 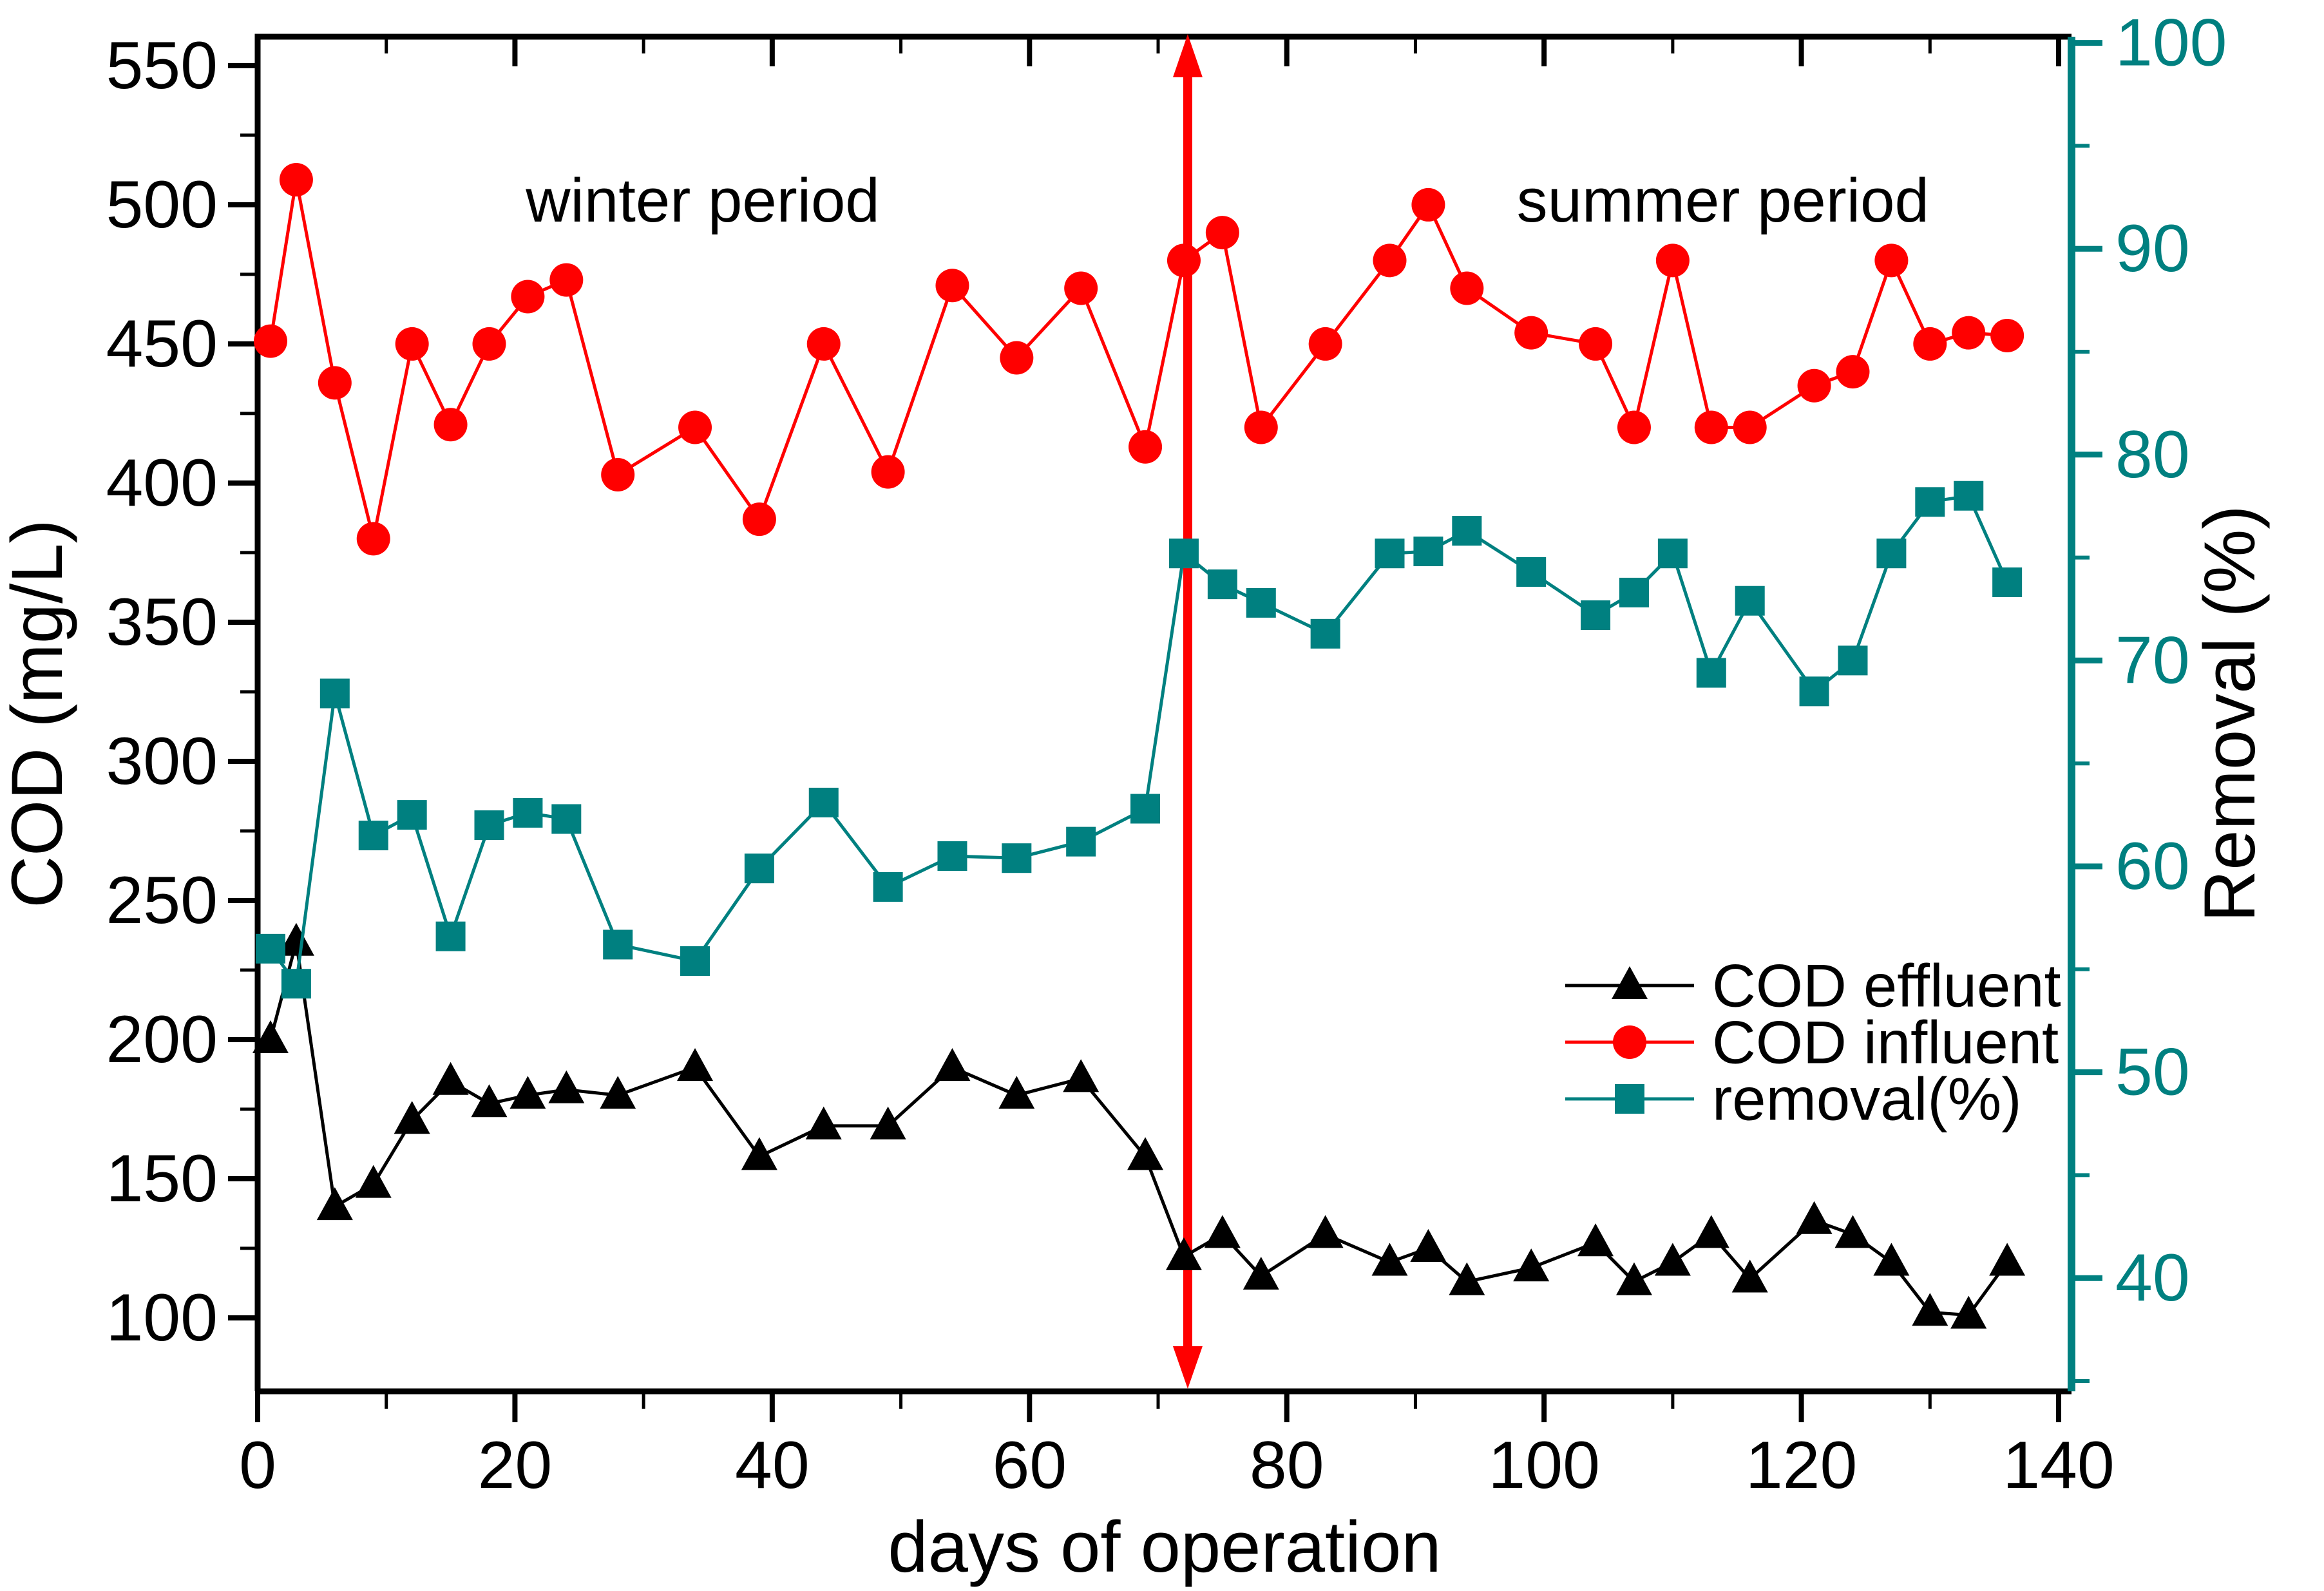 I want to click on right-axis-tick-label: 90, so click(x=2152, y=248).